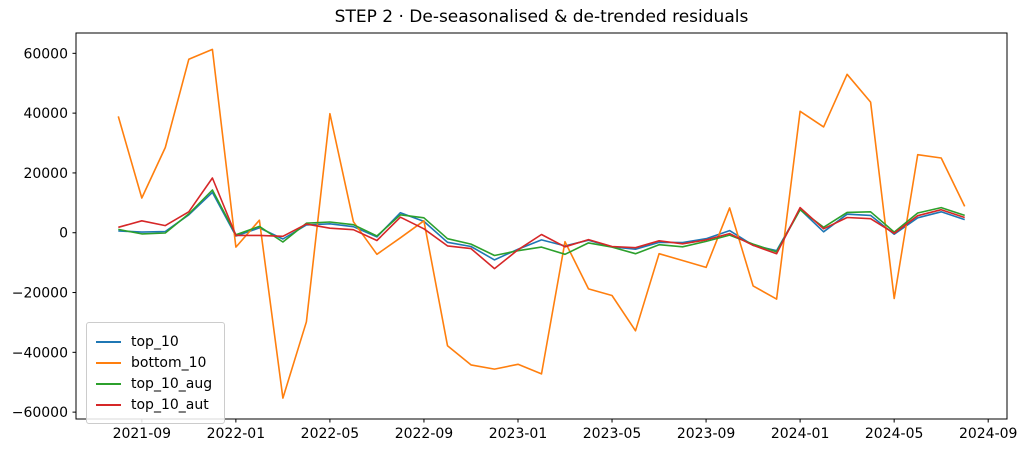  Describe the element at coordinates (169, 362) in the screenshot. I see `legend-label: bottom_10` at that location.